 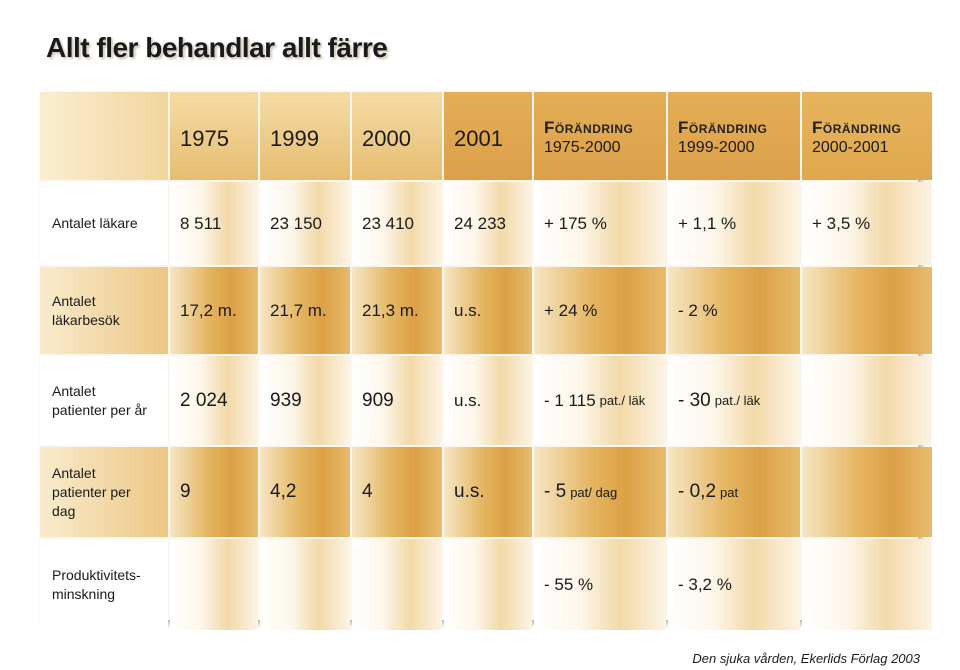 I want to click on row-label-text: patienter per, so click(x=91, y=491).